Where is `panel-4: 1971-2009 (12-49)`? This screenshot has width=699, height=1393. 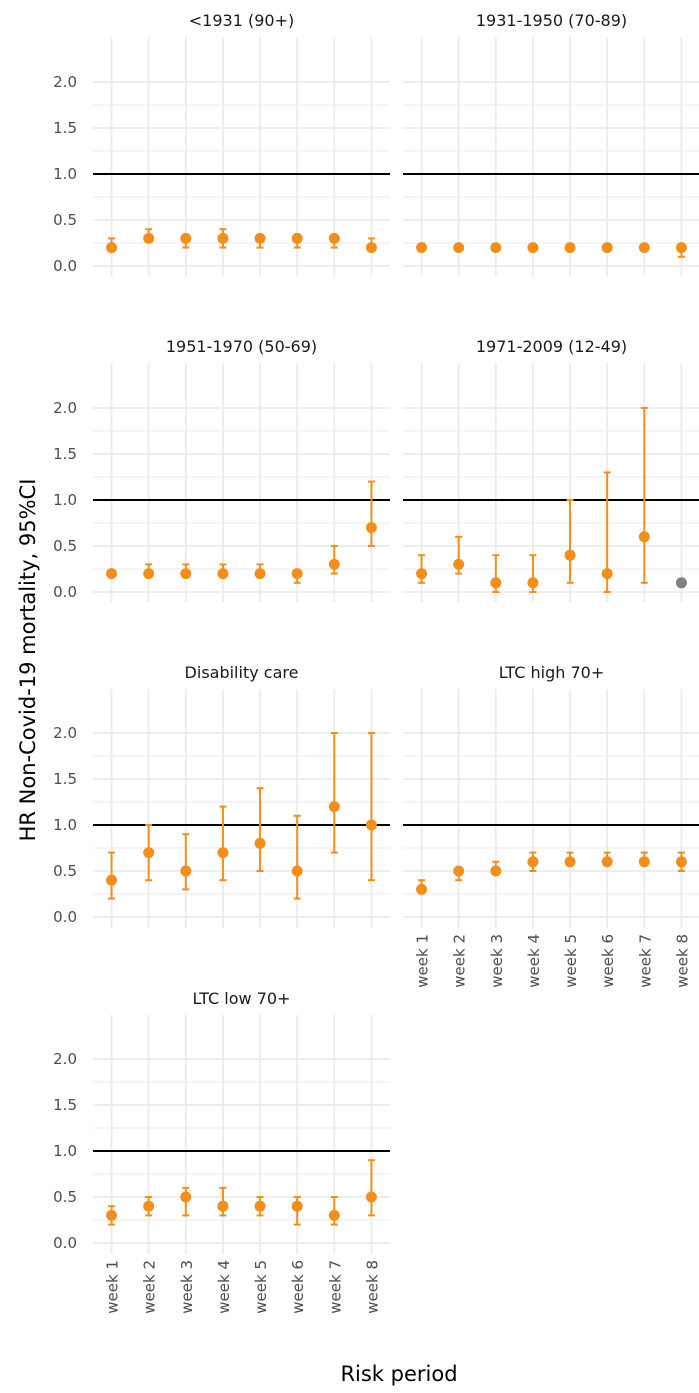
panel-4: 1971-2009 (12-49) is located at coordinates (551, 469).